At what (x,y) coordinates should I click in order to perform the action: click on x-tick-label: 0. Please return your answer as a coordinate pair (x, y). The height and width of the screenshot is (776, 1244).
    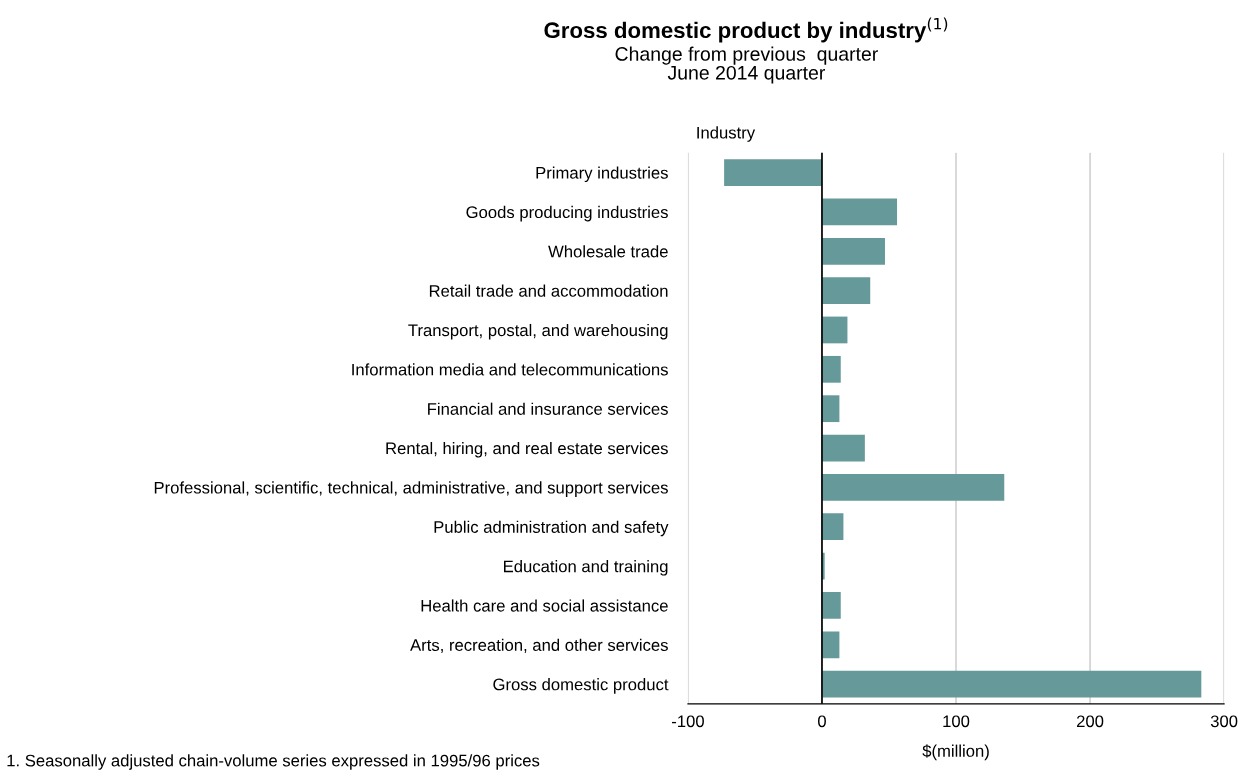
    Looking at the image, I should click on (821, 721).